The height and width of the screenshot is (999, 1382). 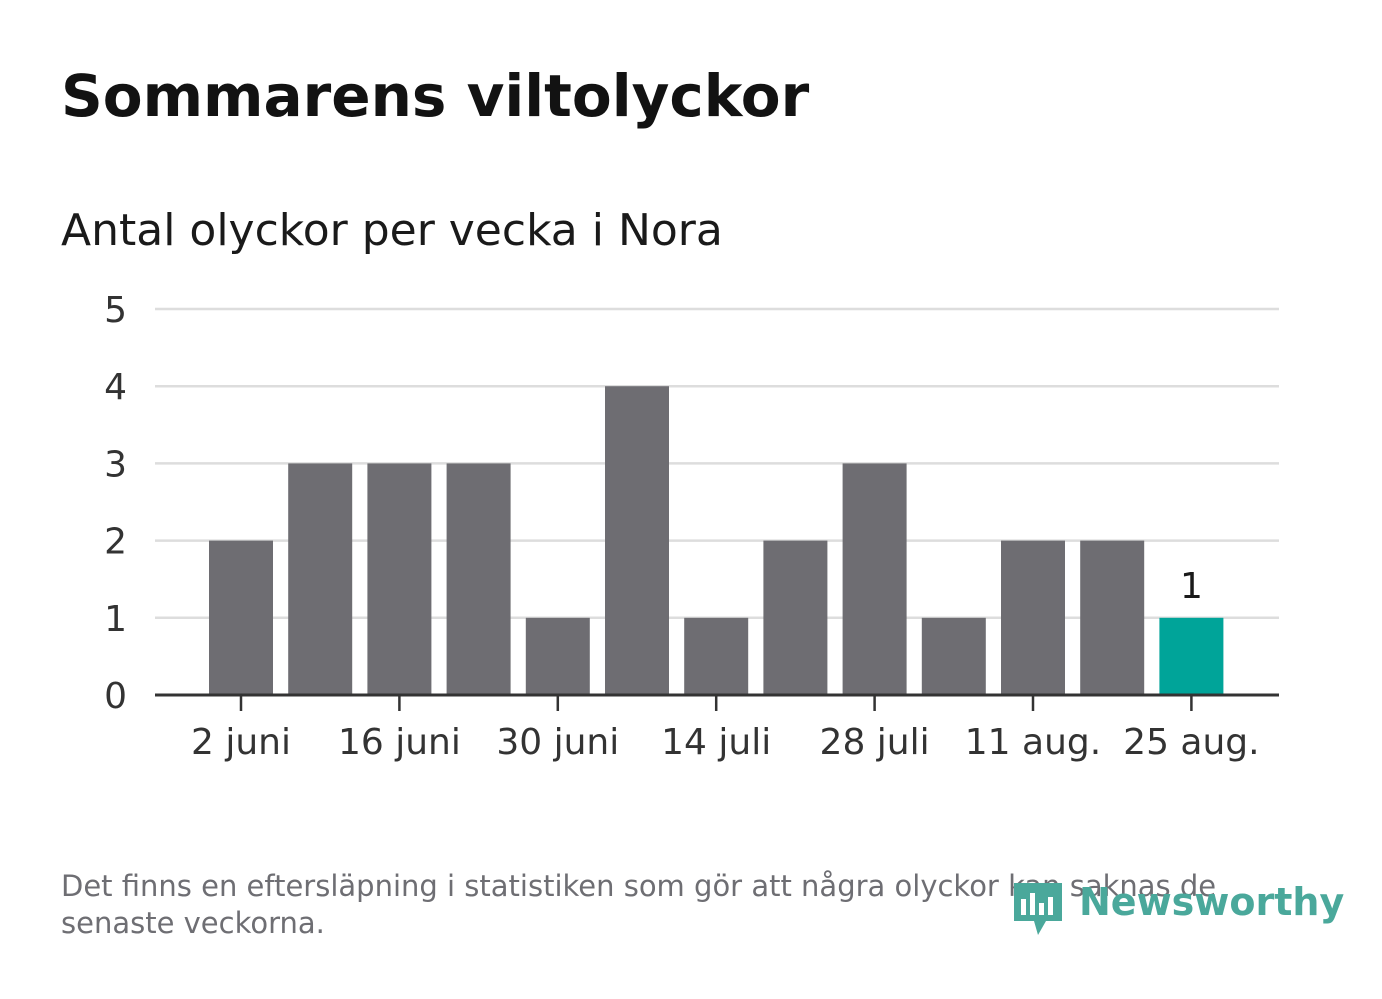 I want to click on x-tick-label: 30 juni, so click(x=557, y=742).